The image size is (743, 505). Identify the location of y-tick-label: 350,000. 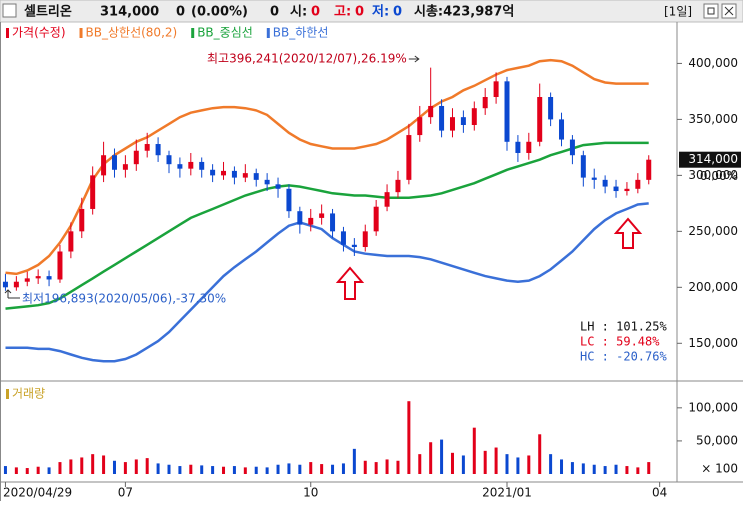
(713, 119).